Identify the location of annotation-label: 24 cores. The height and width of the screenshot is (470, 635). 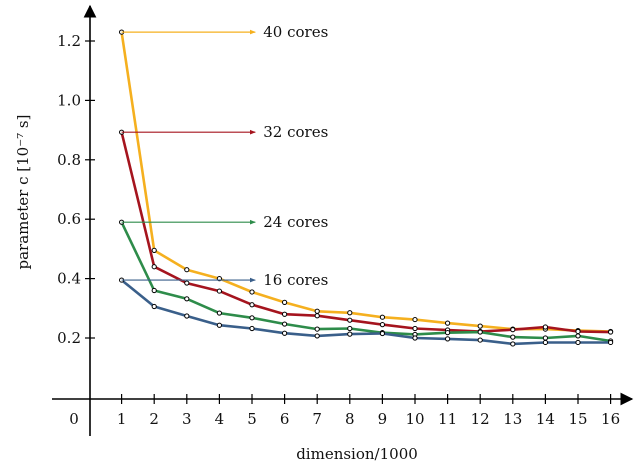
(295, 222).